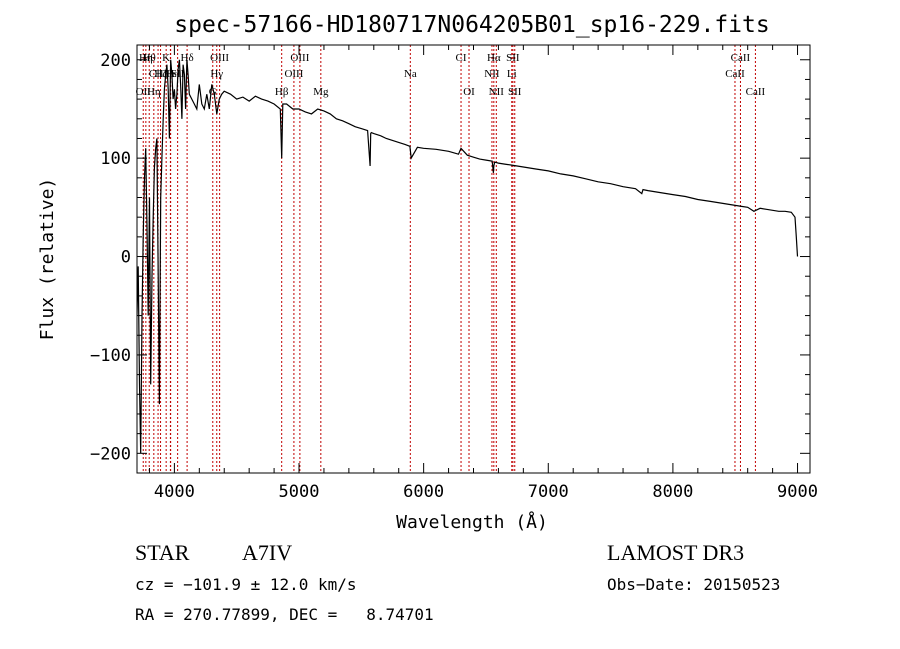  What do you see at coordinates (47, 259) in the screenshot?
I see `y-axis-label: Flux (relative)` at bounding box center [47, 259].